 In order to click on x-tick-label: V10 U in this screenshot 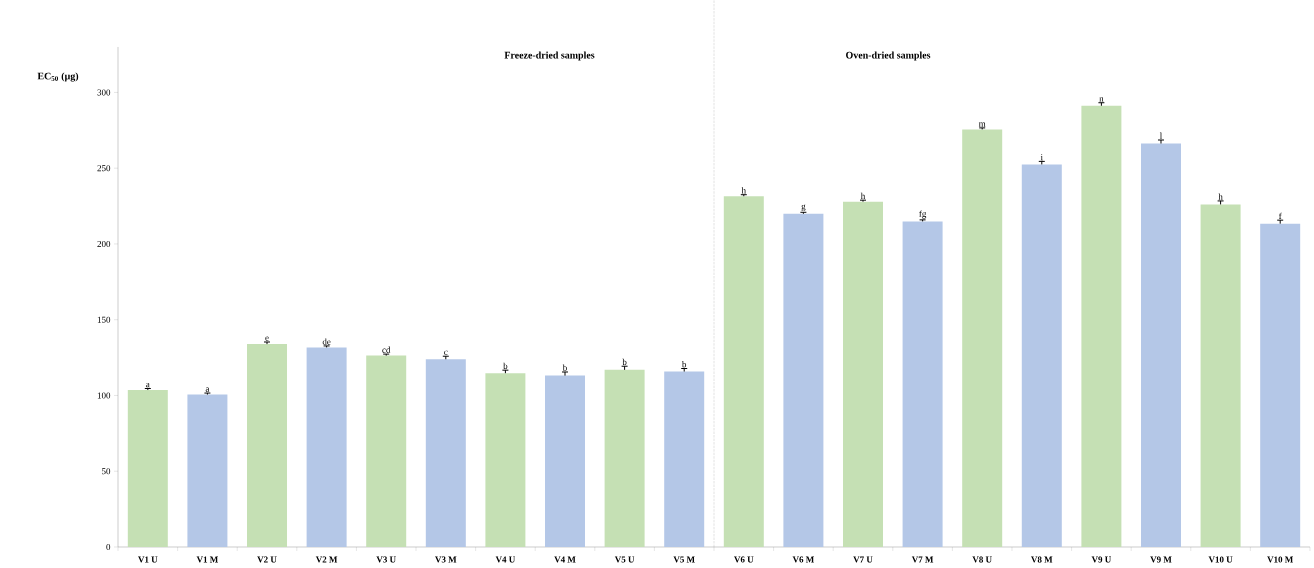, I will do `click(1220, 559)`.